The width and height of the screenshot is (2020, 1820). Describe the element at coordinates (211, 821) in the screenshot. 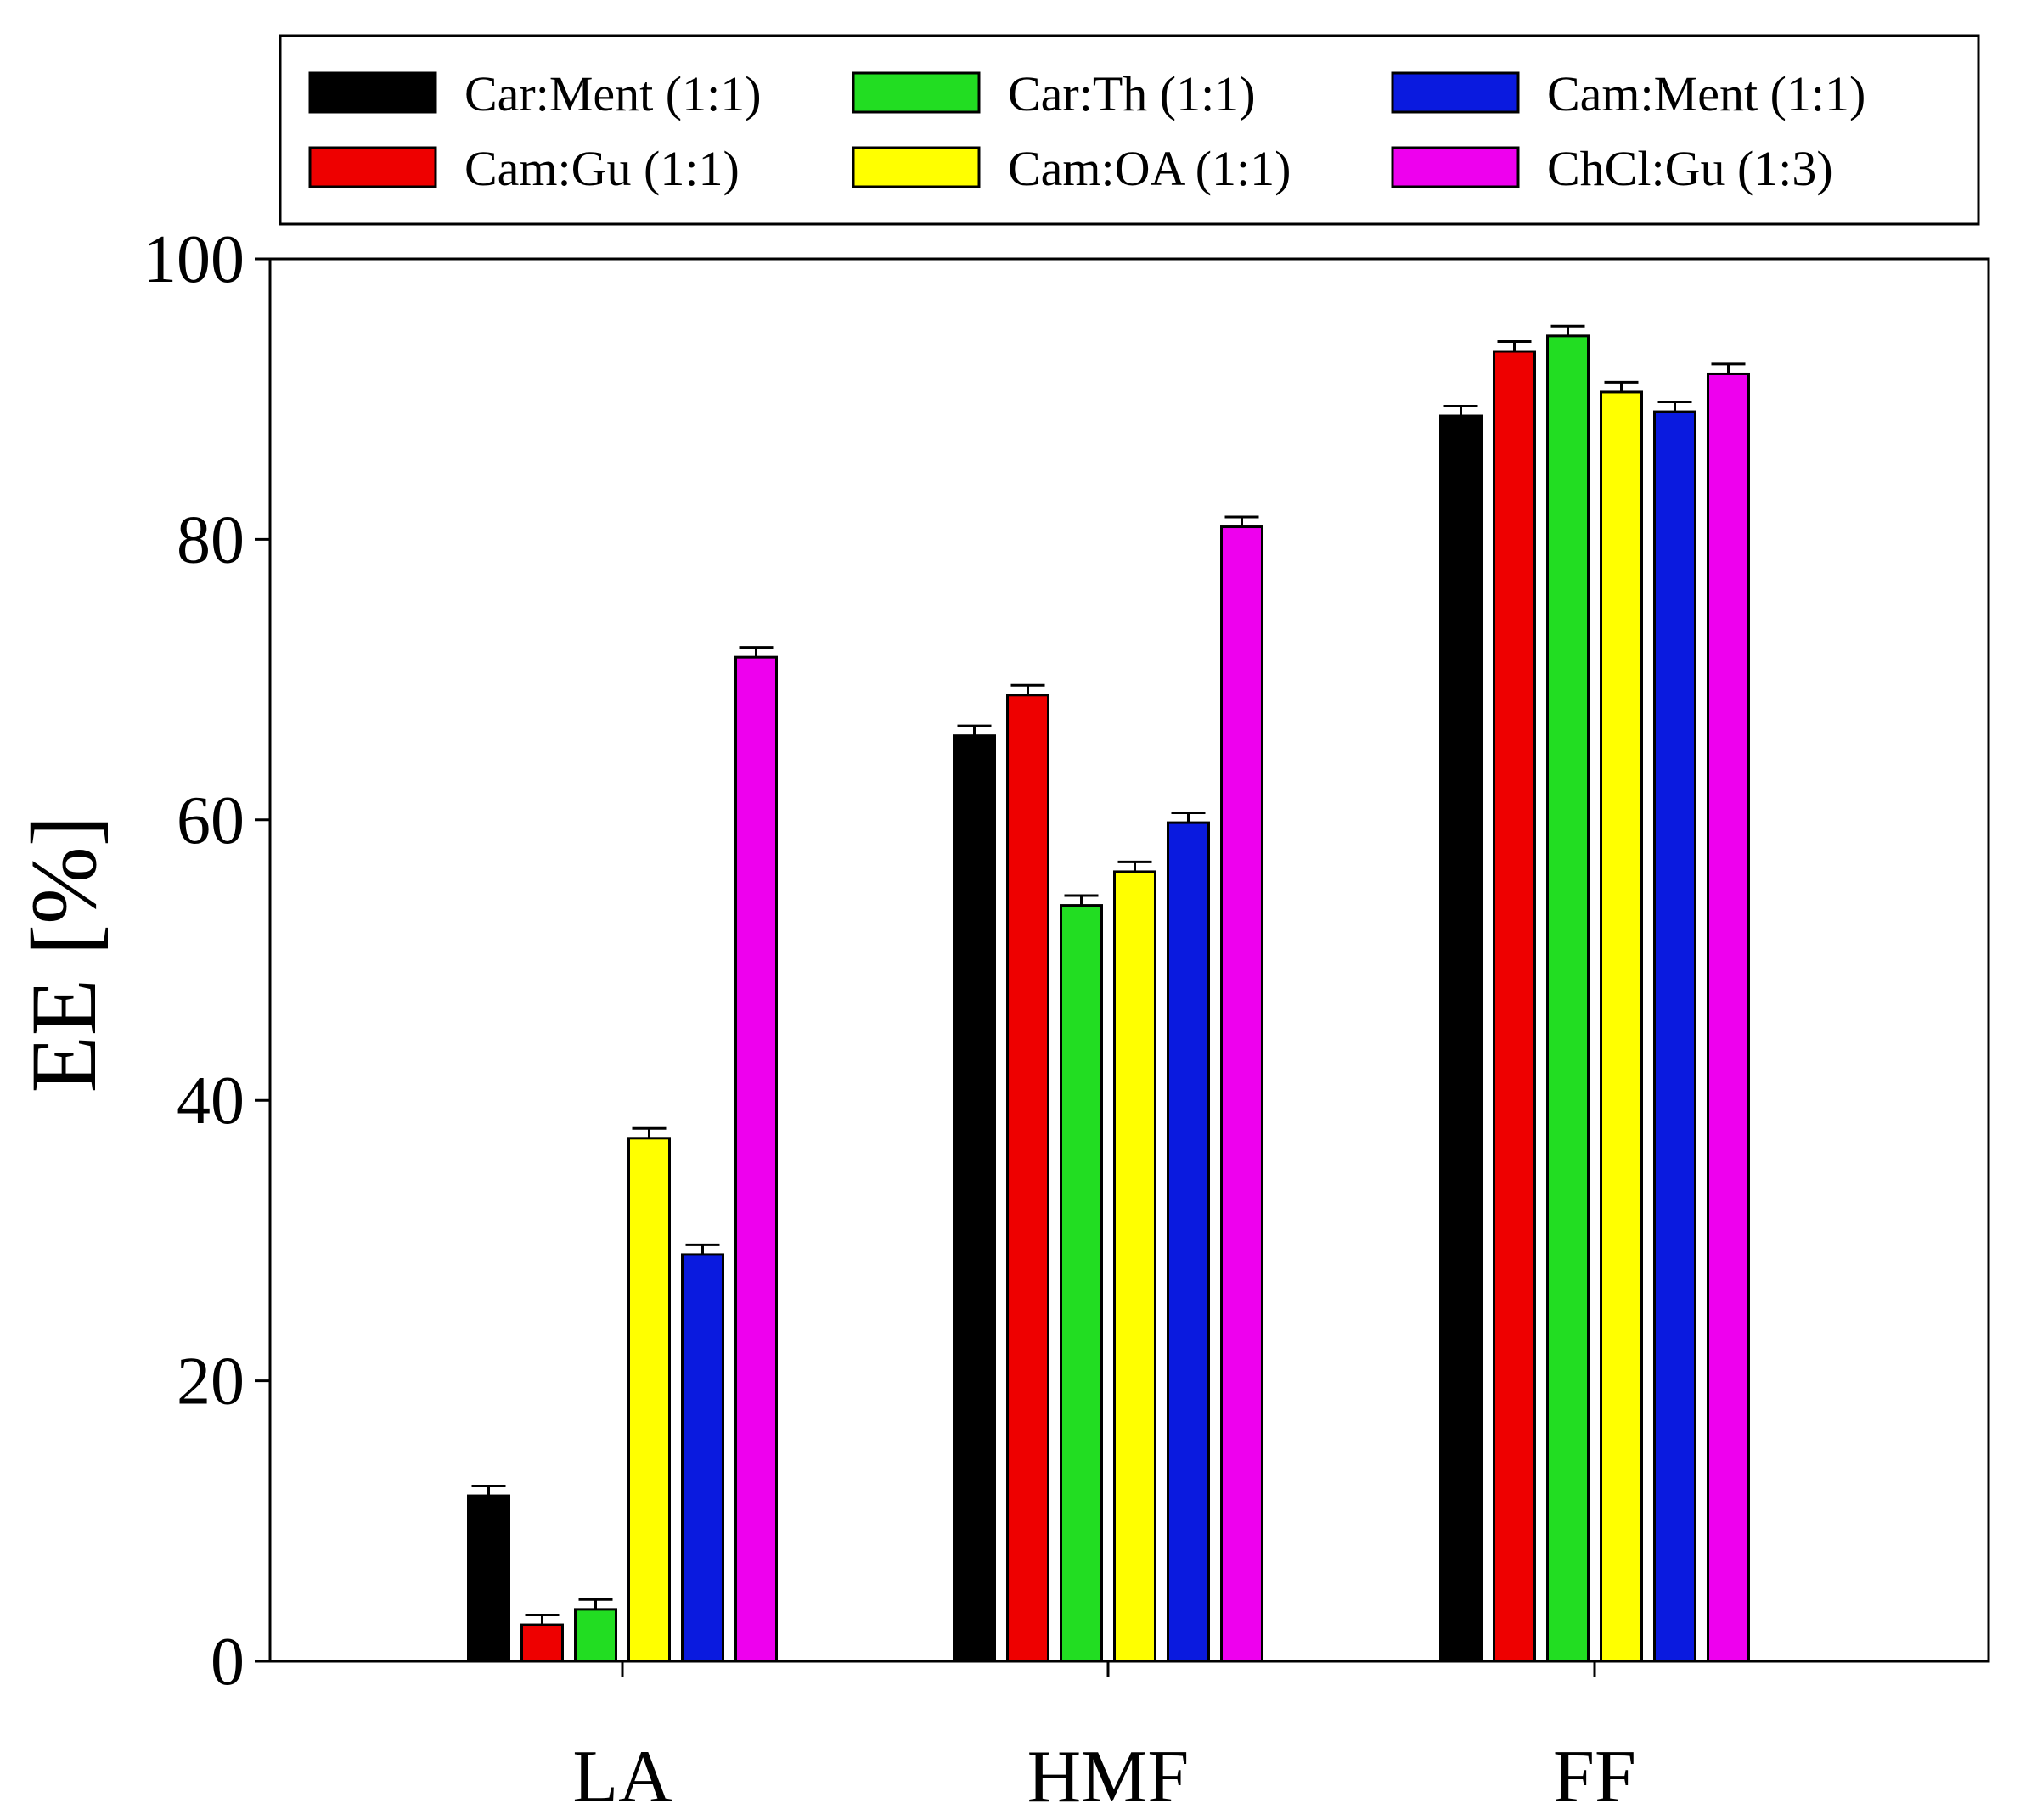

I see `y-tick-label: 60` at that location.